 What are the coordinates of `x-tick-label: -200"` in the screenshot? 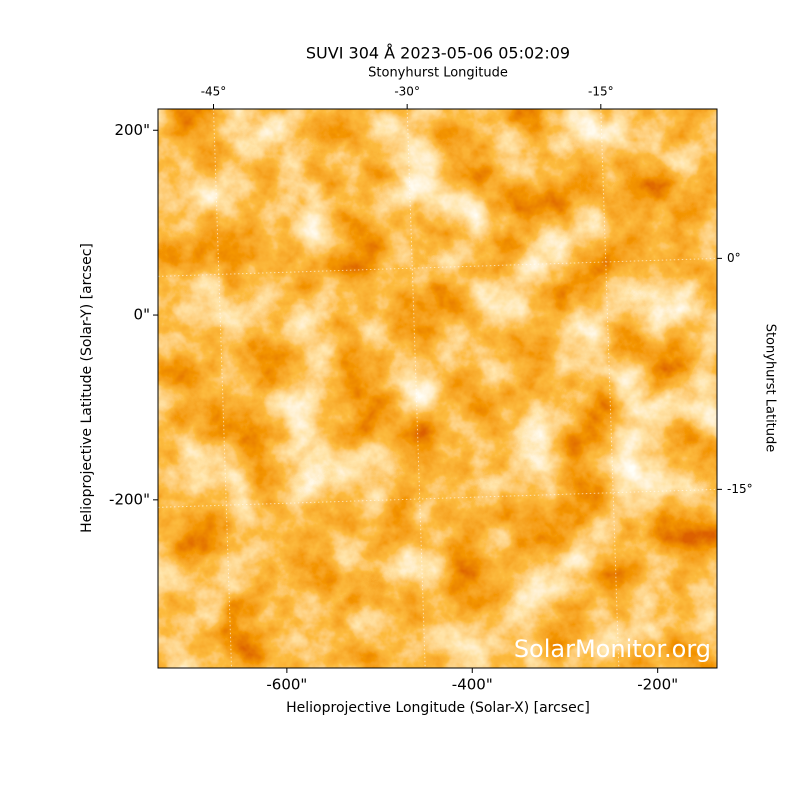 It's located at (657, 685).